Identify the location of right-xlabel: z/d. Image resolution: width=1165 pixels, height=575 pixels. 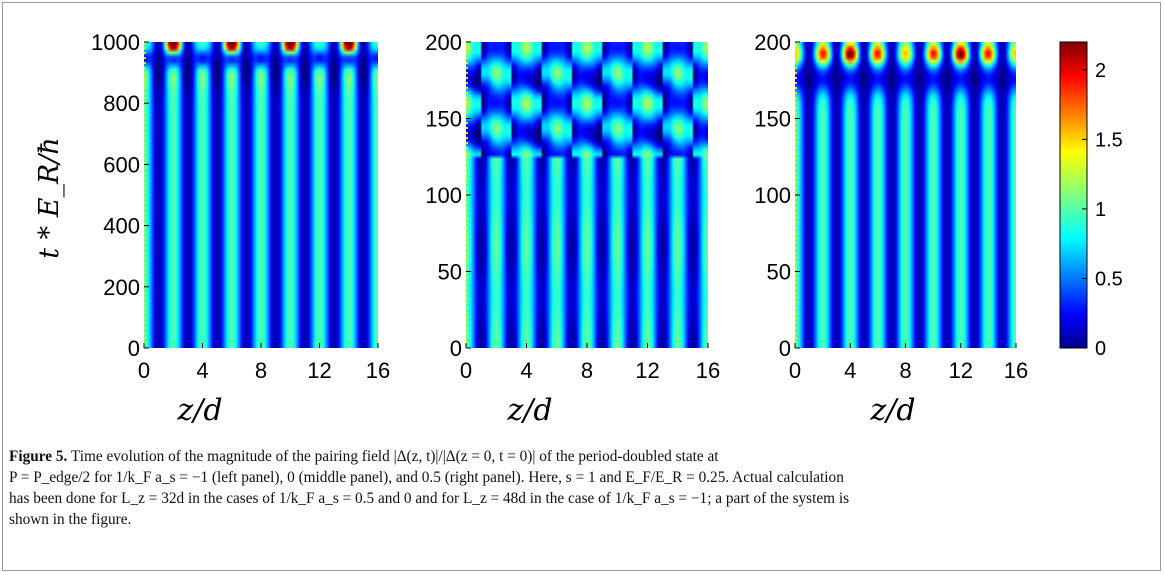
(892, 410).